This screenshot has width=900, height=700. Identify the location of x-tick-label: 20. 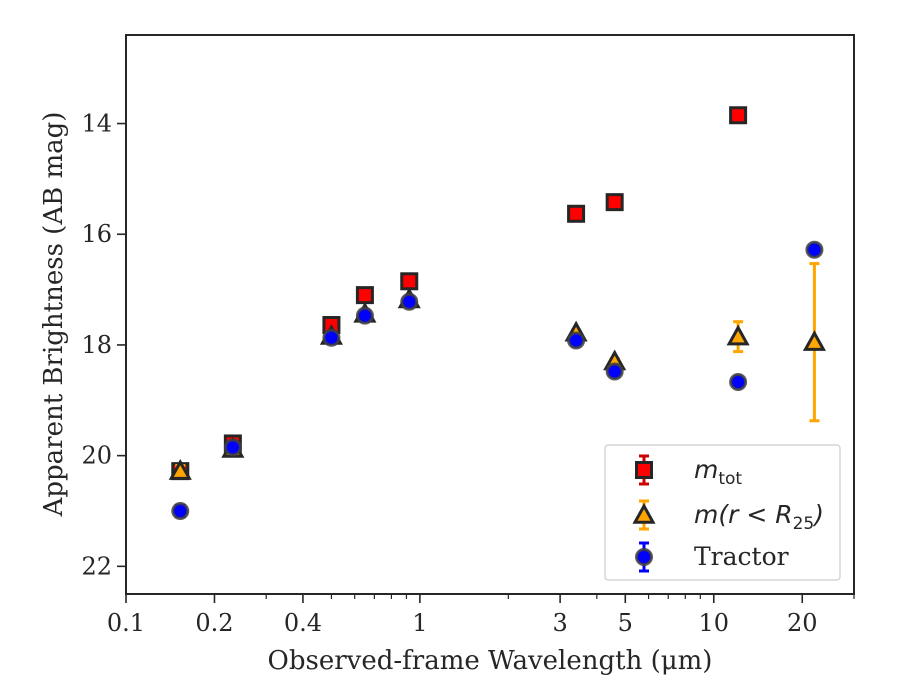
(802, 623).